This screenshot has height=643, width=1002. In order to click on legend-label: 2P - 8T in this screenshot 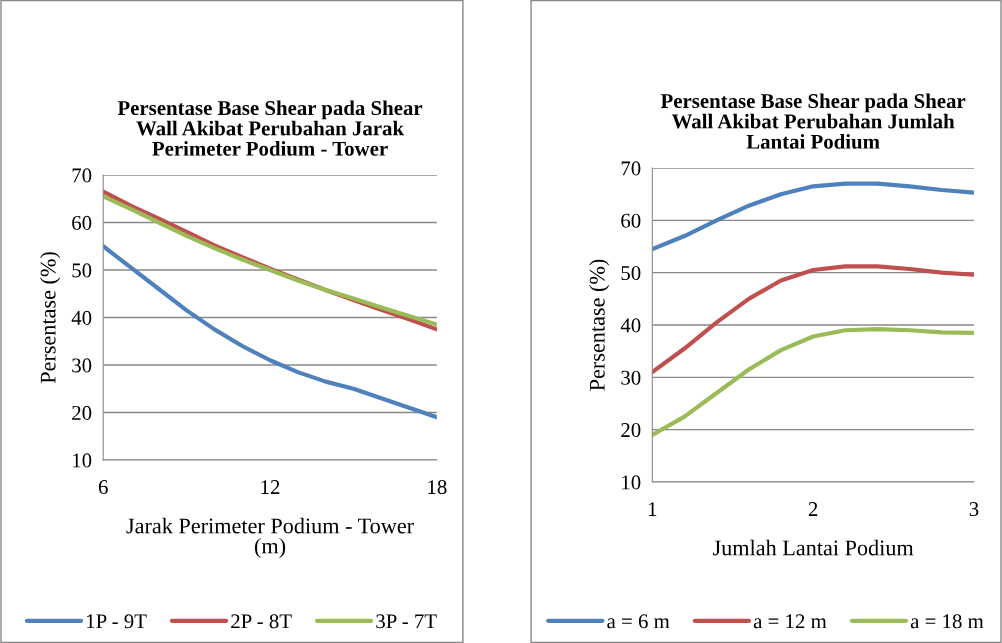, I will do `click(261, 621)`.